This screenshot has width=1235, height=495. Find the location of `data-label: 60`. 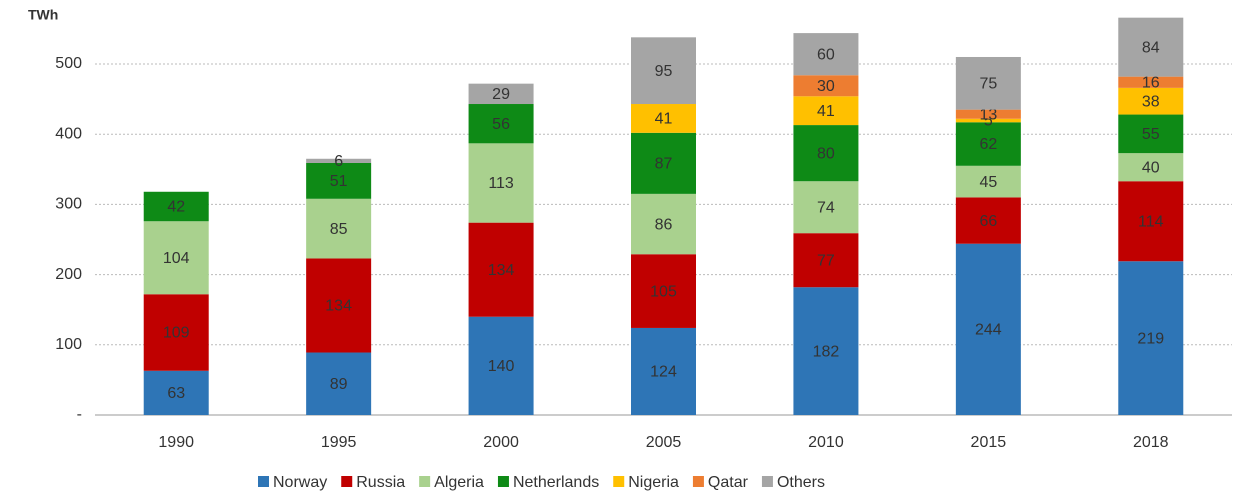

data-label: 60 is located at coordinates (826, 54).